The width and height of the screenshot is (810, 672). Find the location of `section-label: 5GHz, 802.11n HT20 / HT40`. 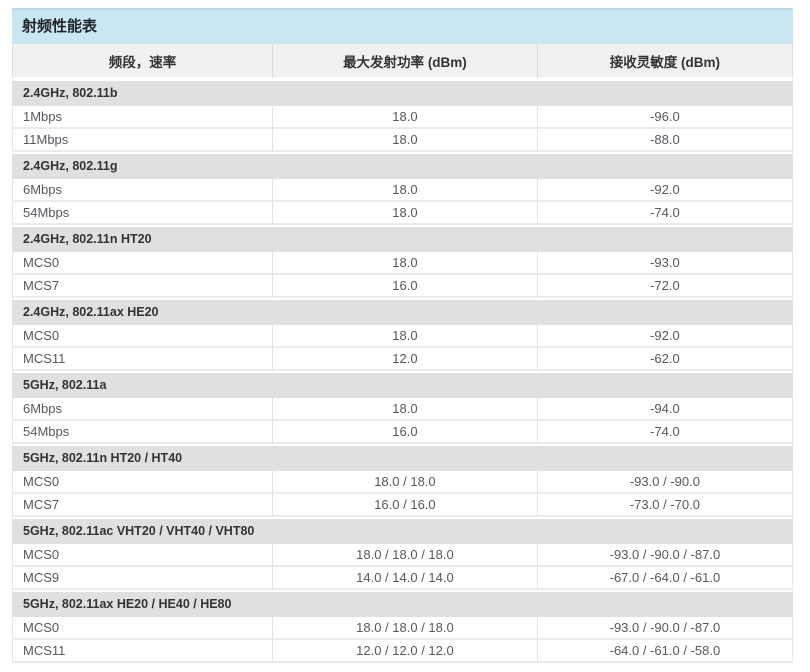

section-label: 5GHz, 802.11n HT20 / HT40 is located at coordinates (402, 457).